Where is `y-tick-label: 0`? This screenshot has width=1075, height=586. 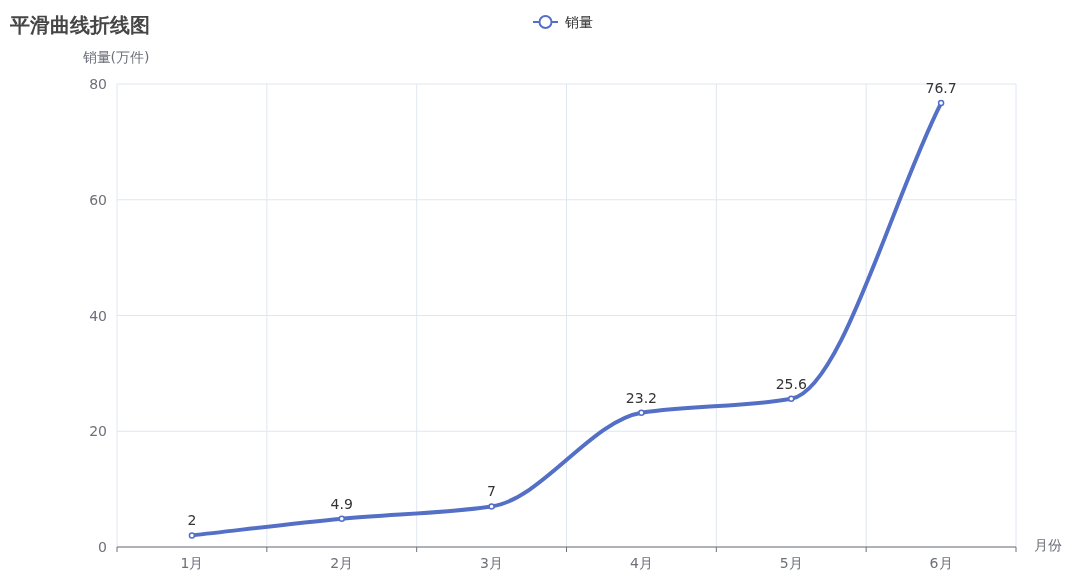
y-tick-label: 0 is located at coordinates (102, 547).